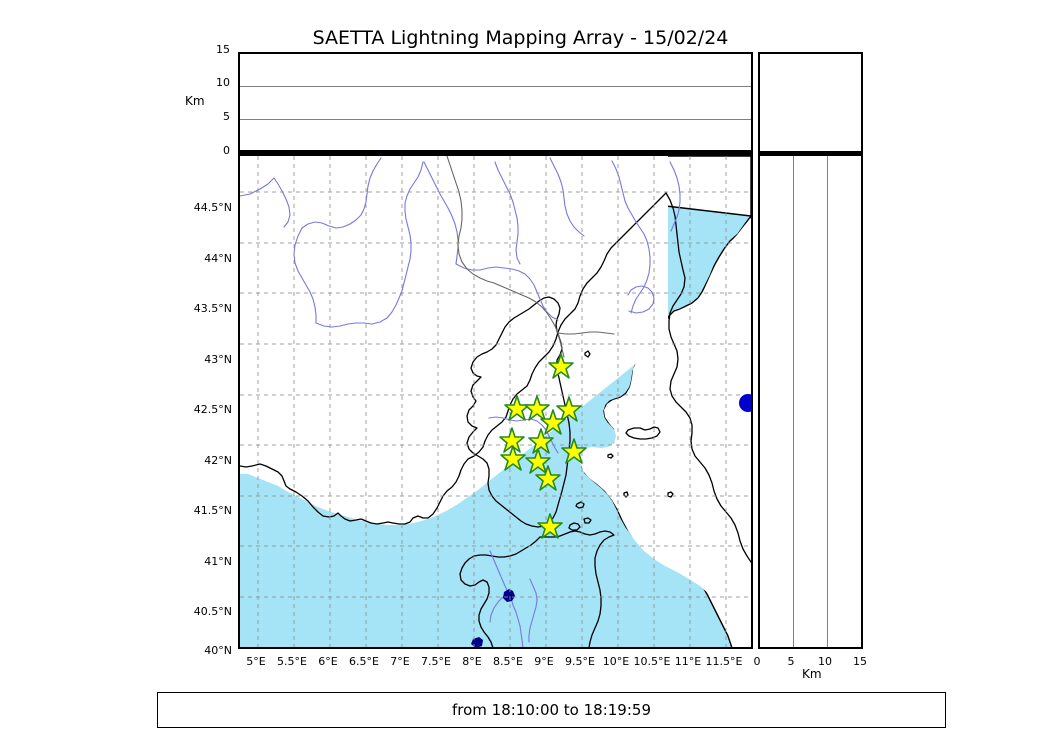  What do you see at coordinates (226, 116) in the screenshot?
I see `top-panel-ytick-5: 5` at bounding box center [226, 116].